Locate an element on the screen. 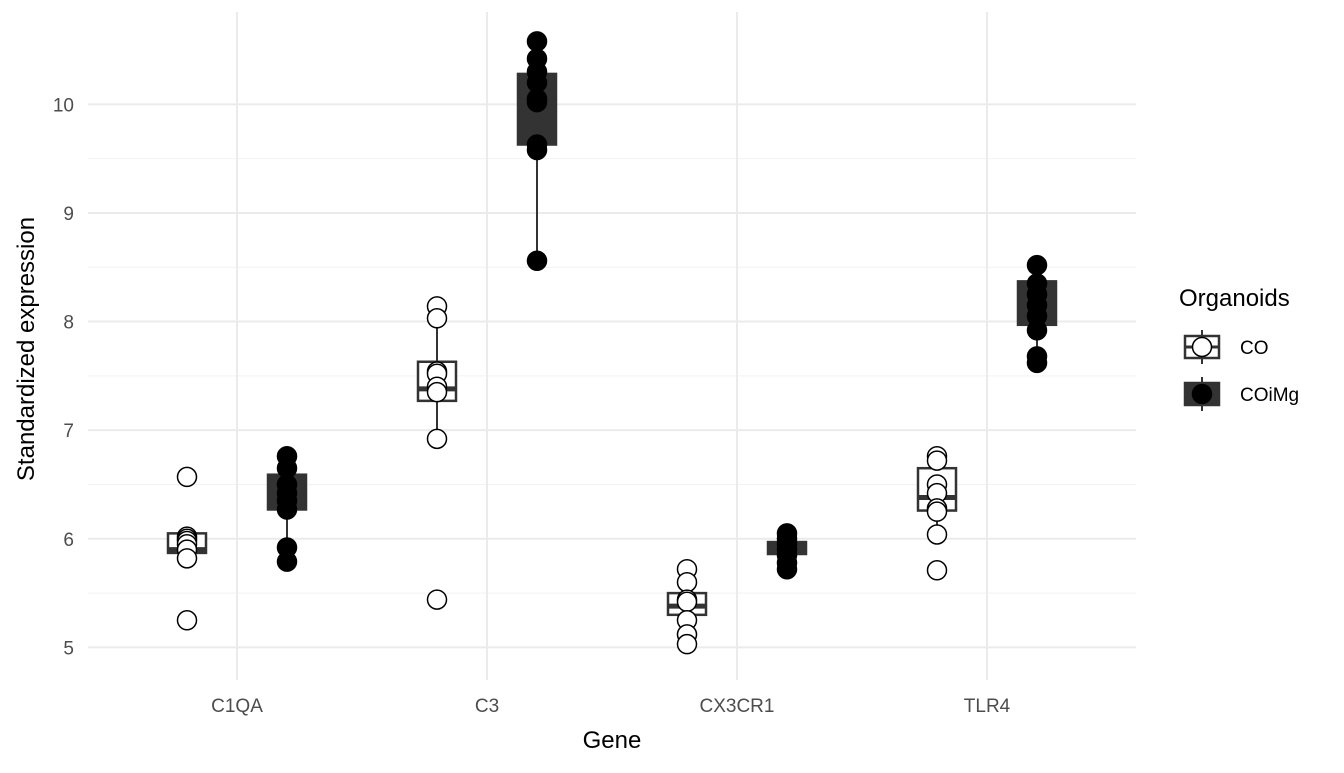 The image size is (1344, 773). legend-label: CO is located at coordinates (1254, 348).